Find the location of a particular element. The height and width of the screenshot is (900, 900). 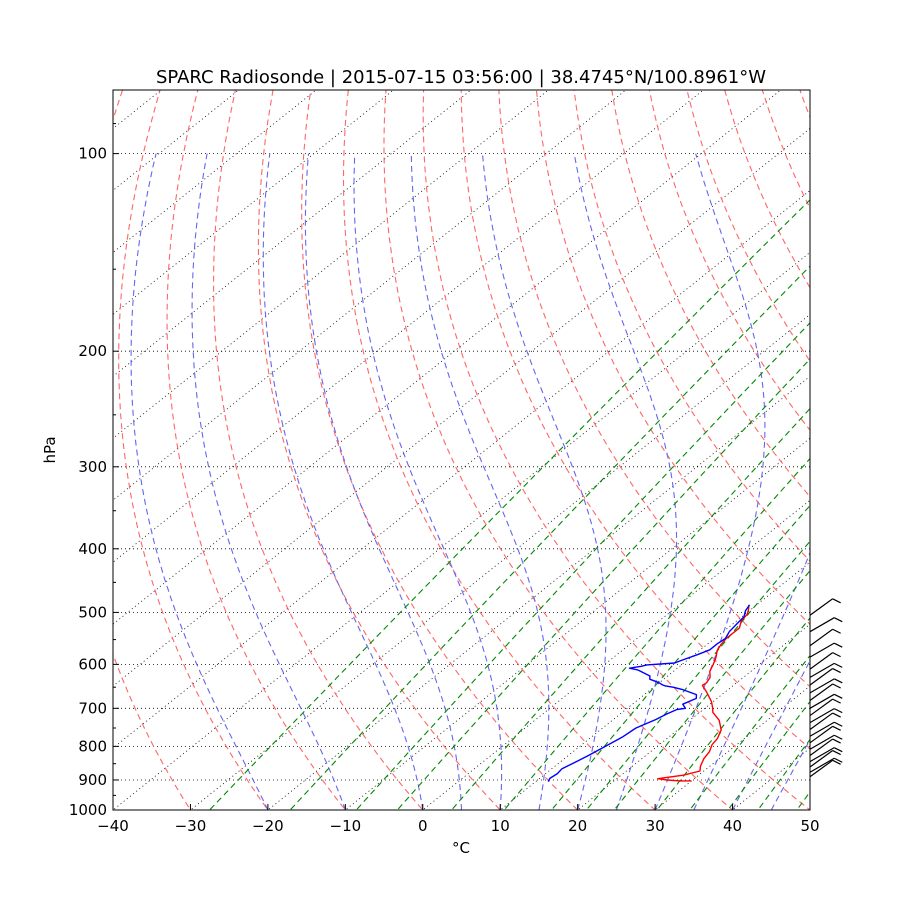

y-tick-label: 1000 is located at coordinates (88, 810).